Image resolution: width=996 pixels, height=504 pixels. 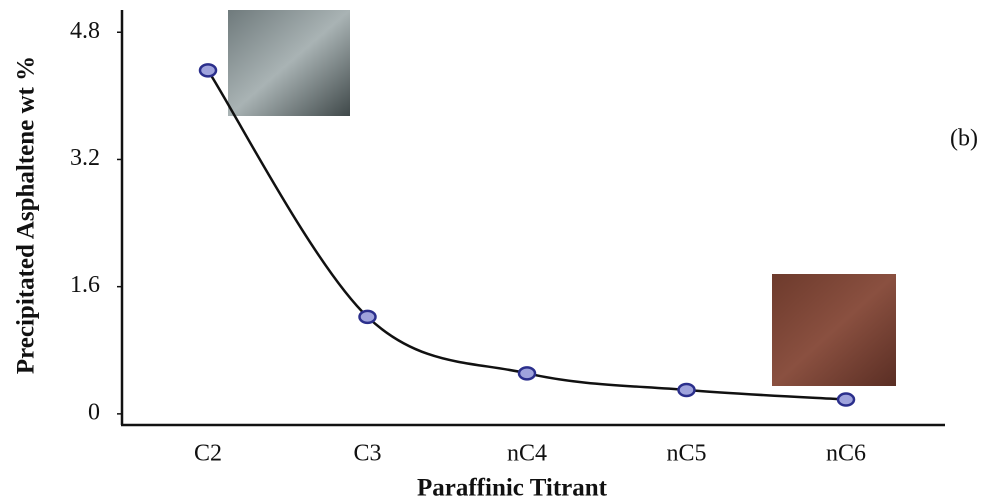 I want to click on x-axis-title: Paraffinic Titrant, so click(x=512, y=488).